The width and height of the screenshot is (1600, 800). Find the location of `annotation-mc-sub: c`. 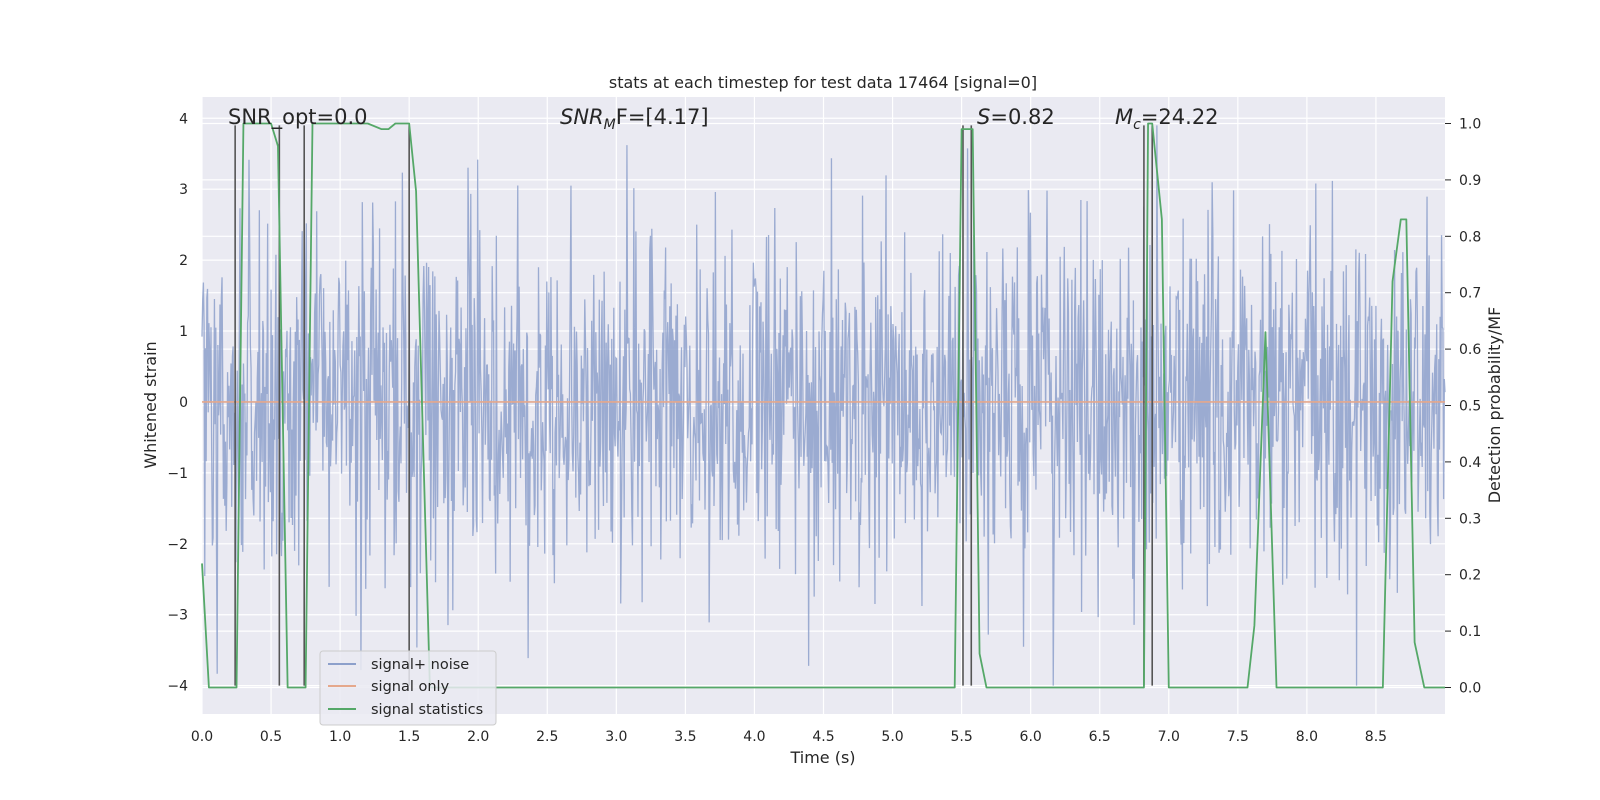

annotation-mc-sub: c is located at coordinates (1137, 125).